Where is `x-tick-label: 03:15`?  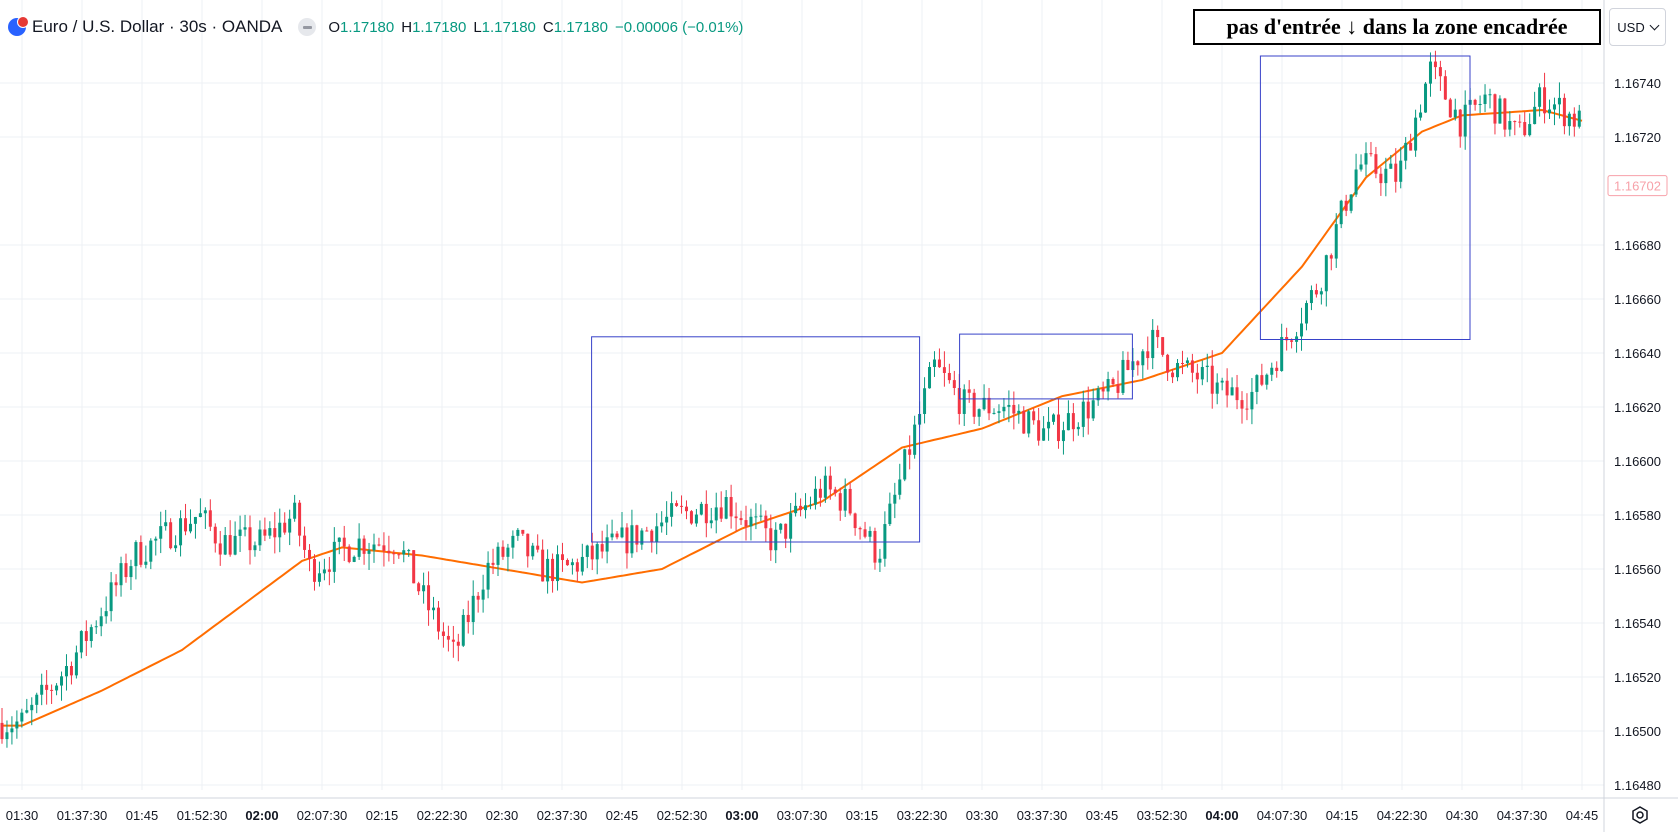
x-tick-label: 03:15 is located at coordinates (862, 815).